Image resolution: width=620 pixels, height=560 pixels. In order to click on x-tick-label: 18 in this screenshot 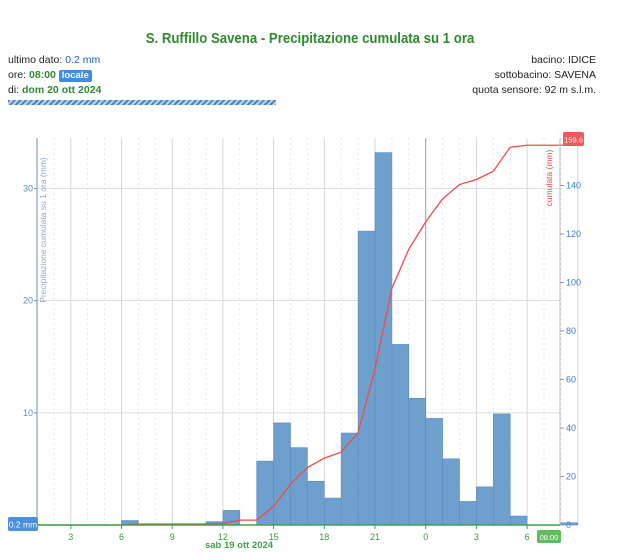, I will do `click(324, 537)`.